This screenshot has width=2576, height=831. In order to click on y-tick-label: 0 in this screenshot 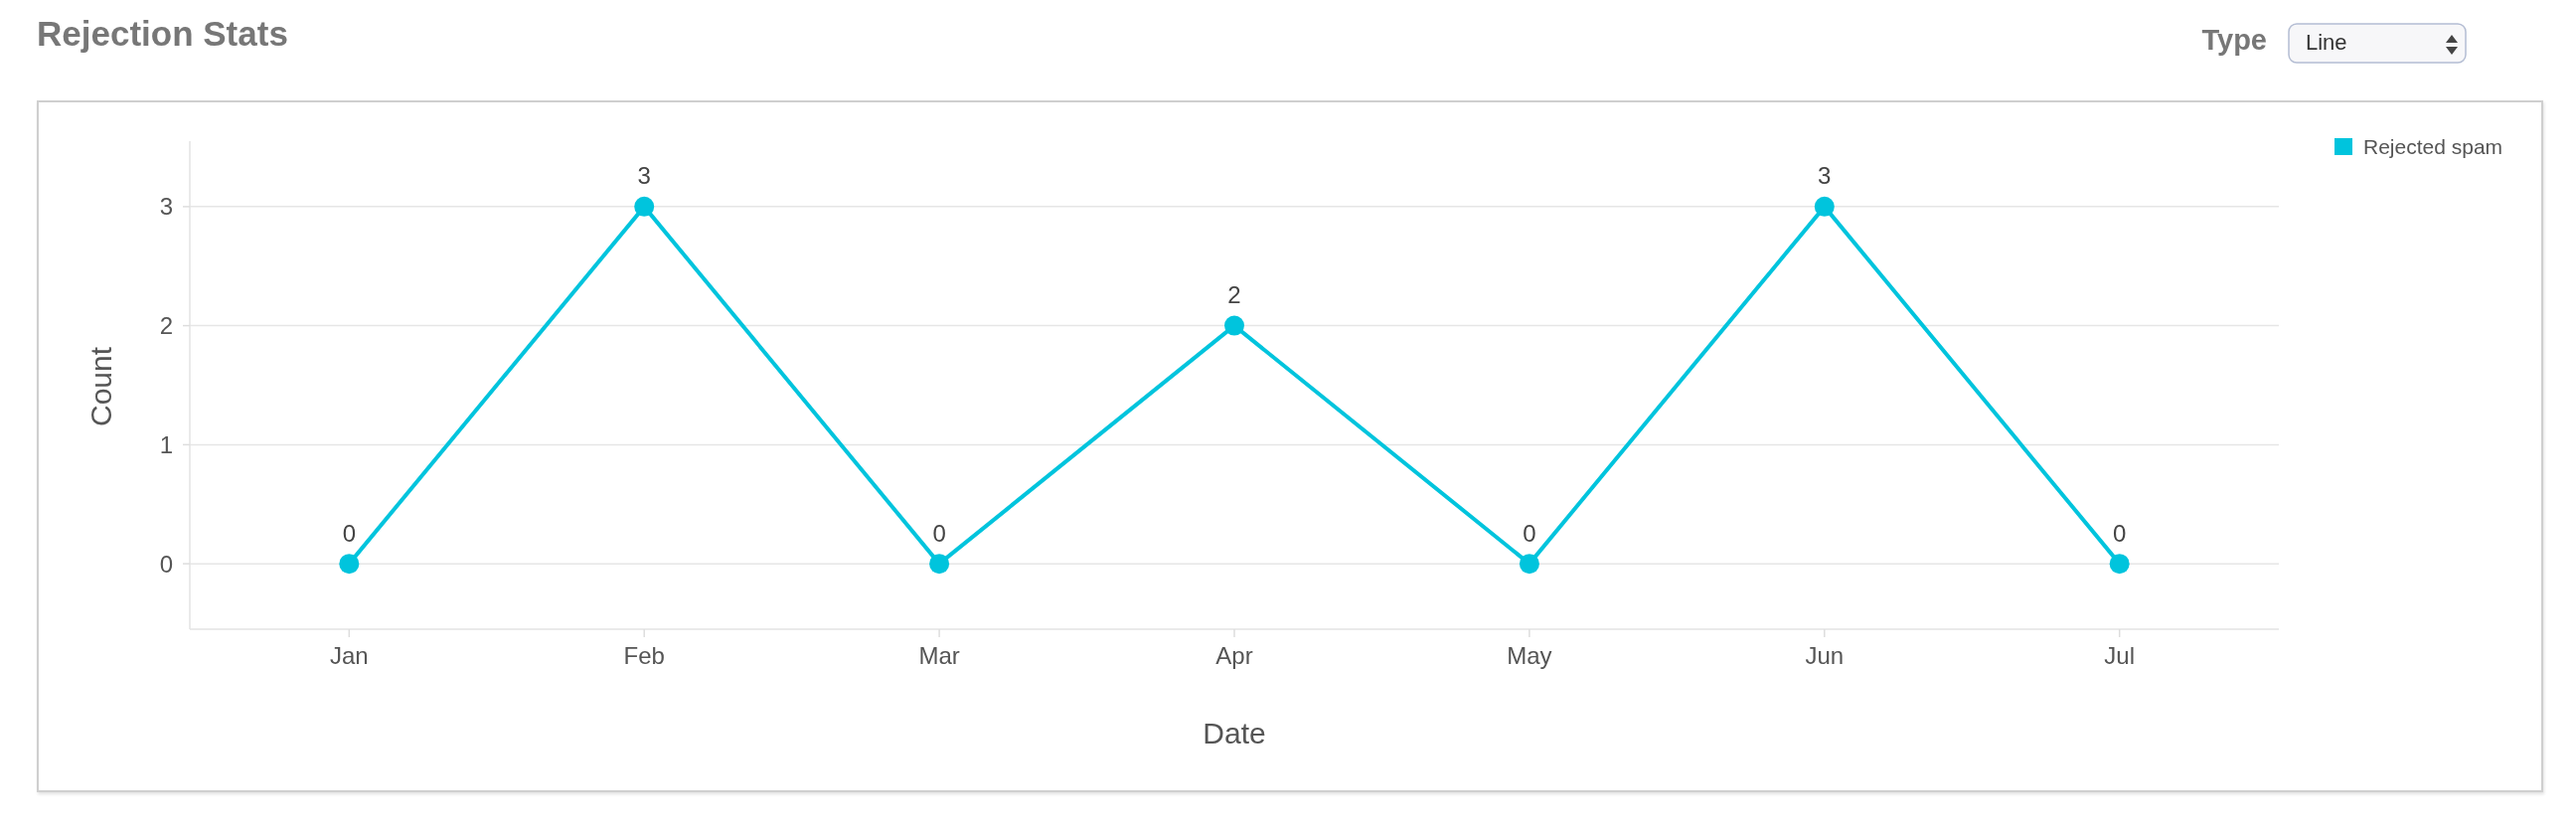, I will do `click(166, 564)`.